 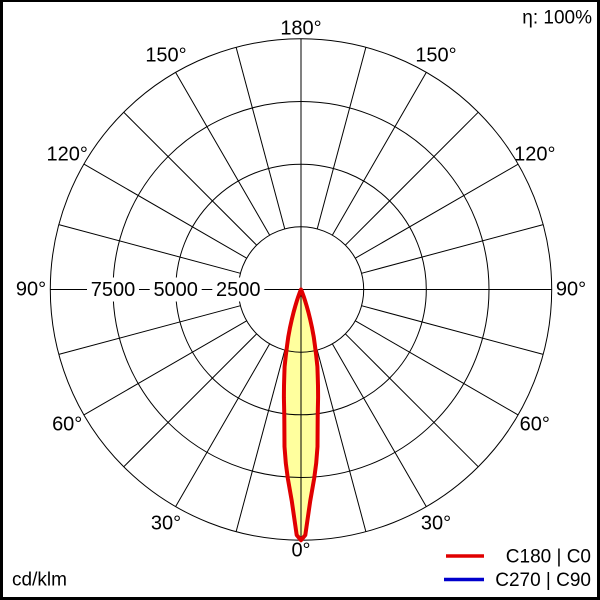 What do you see at coordinates (300, 29) in the screenshot?
I see `angle-label: 180°` at bounding box center [300, 29].